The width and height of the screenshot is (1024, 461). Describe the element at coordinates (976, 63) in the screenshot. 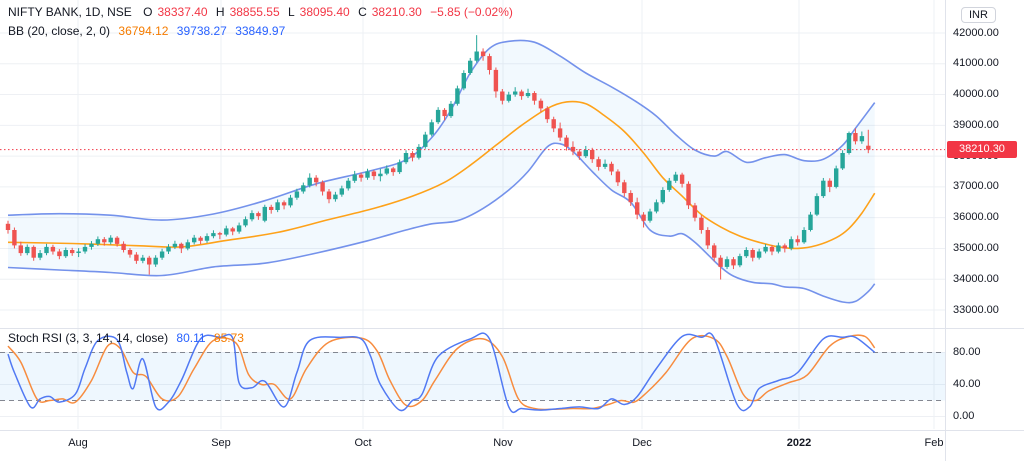

I see `price-tick-label: 41000.00` at that location.